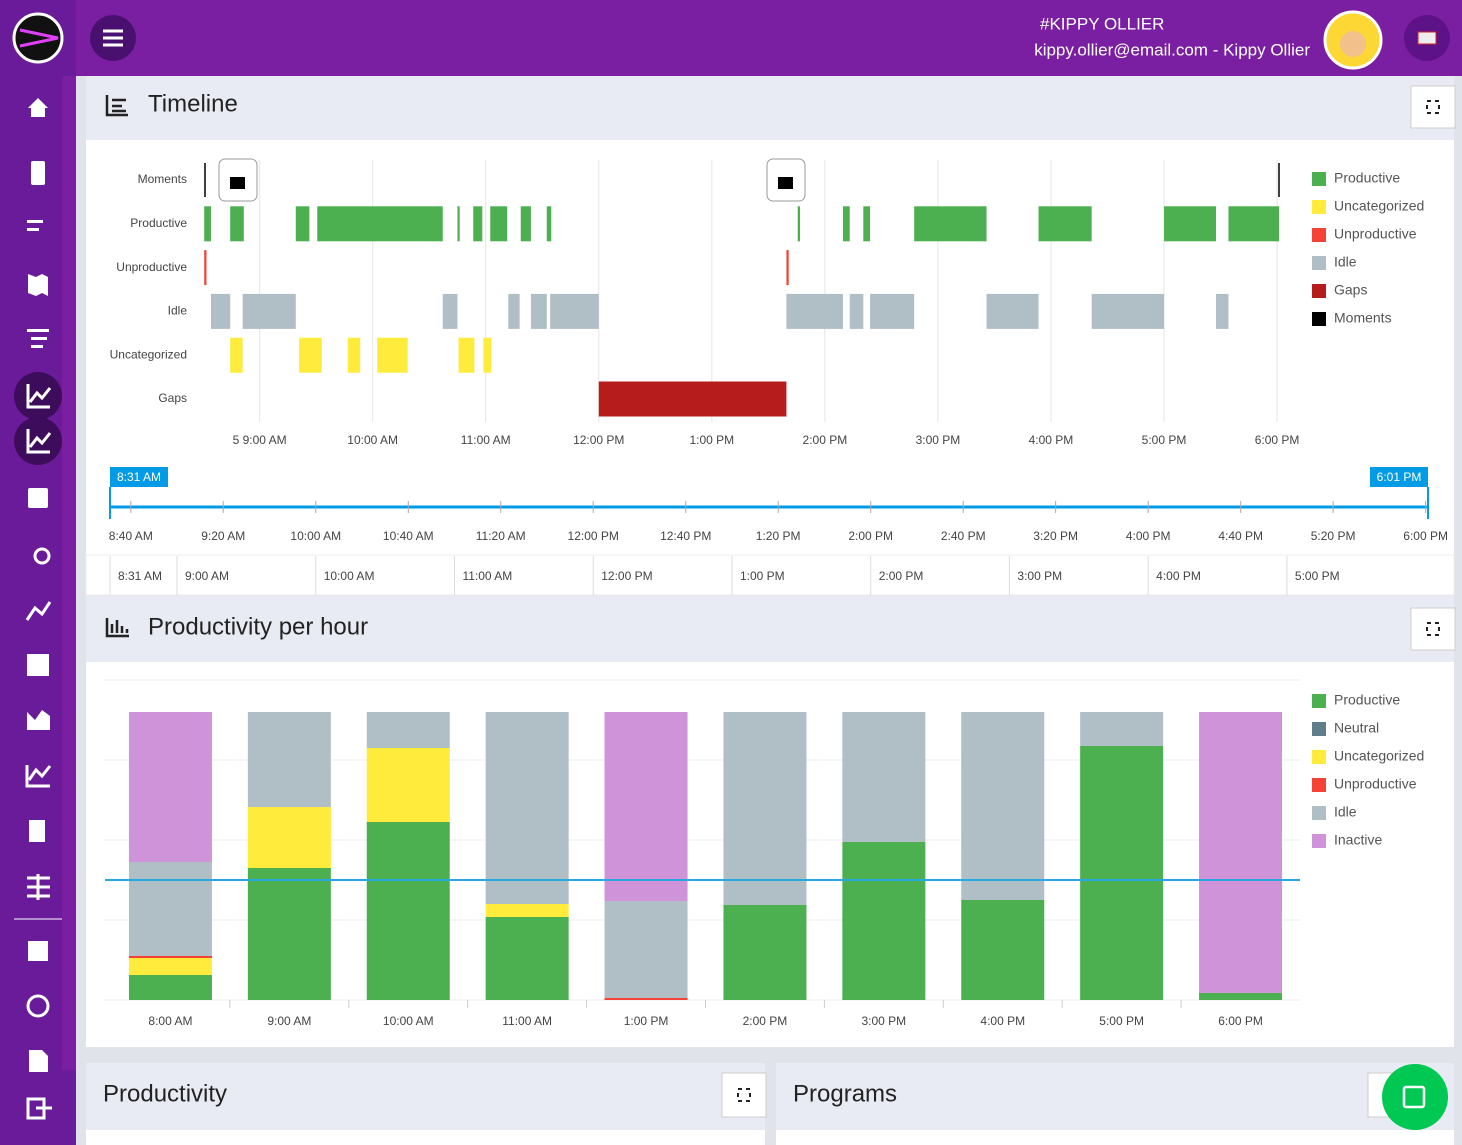 Image resolution: width=1462 pixels, height=1145 pixels. I want to click on handle-label-box, so click(139, 477).